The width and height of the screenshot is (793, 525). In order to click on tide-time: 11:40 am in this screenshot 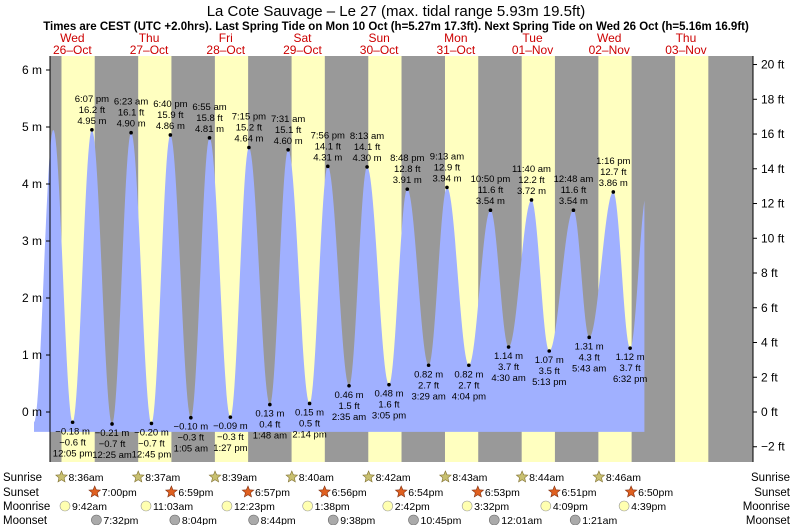, I will do `click(531, 169)`.